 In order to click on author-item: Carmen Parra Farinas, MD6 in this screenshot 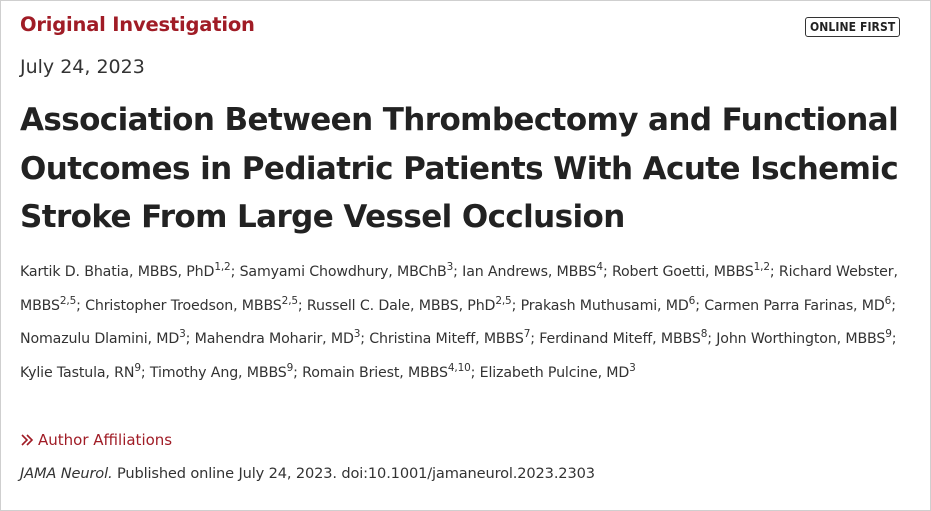, I will do `click(798, 304)`.